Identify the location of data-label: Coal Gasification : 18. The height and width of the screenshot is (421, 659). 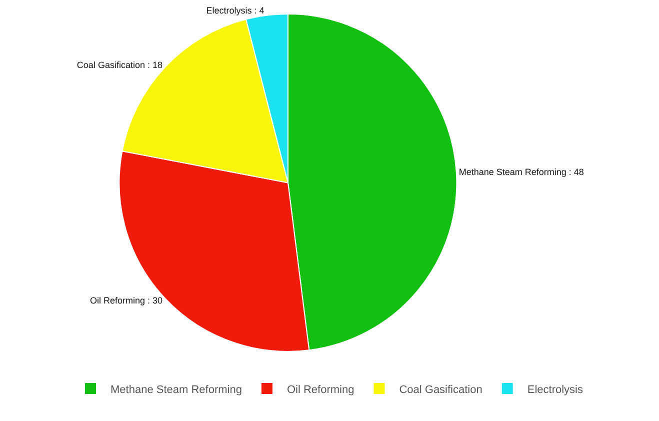
(119, 65).